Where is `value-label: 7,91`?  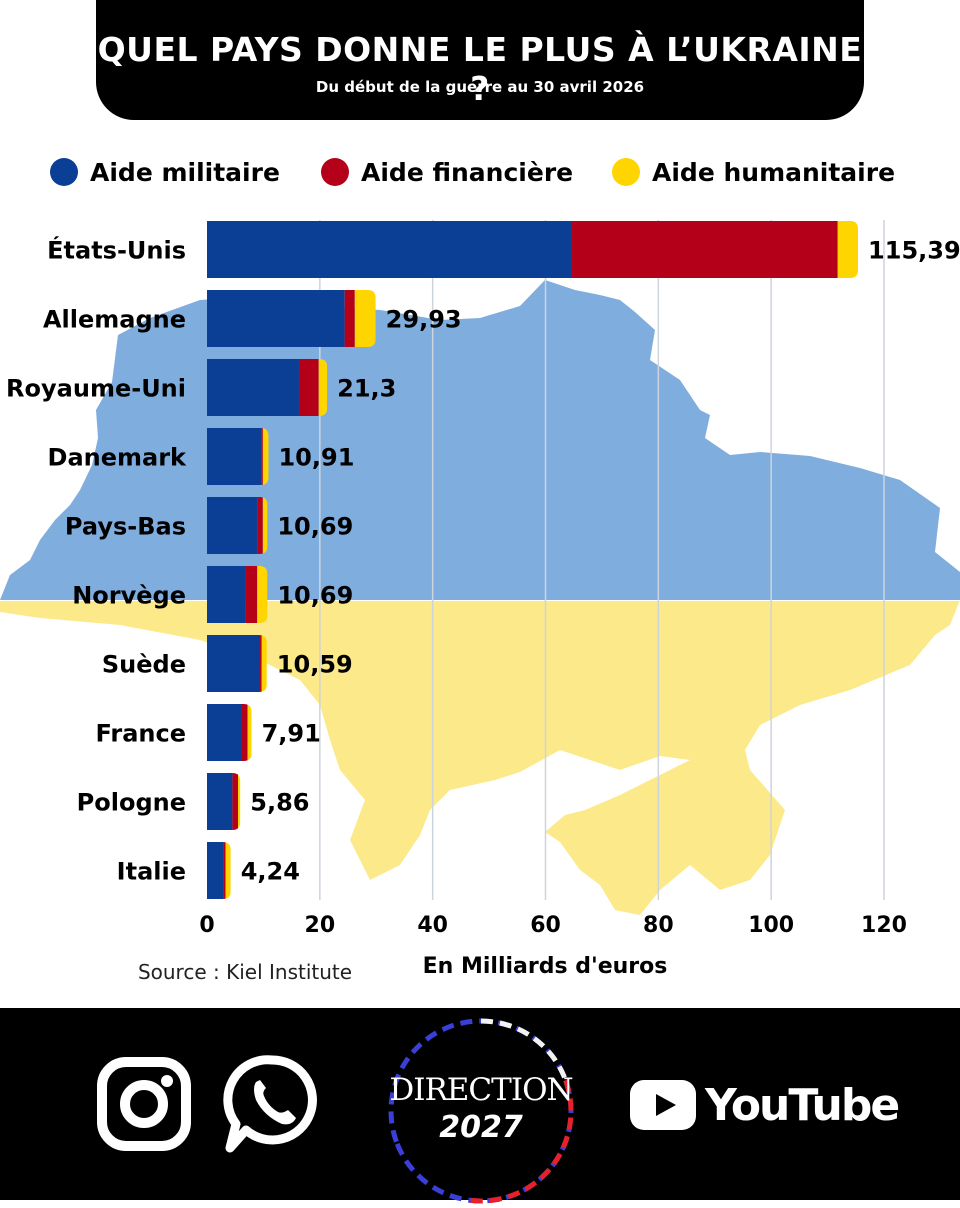
value-label: 7,91 is located at coordinates (291, 734).